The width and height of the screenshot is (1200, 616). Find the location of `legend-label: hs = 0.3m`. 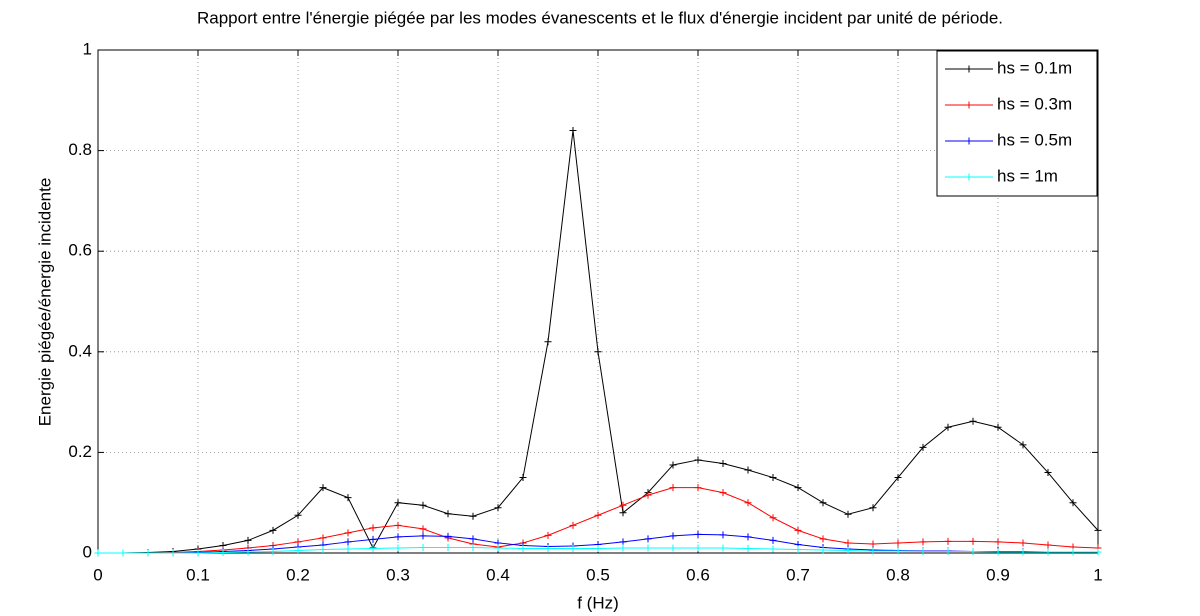

legend-label: hs = 0.3m is located at coordinates (1034, 103).